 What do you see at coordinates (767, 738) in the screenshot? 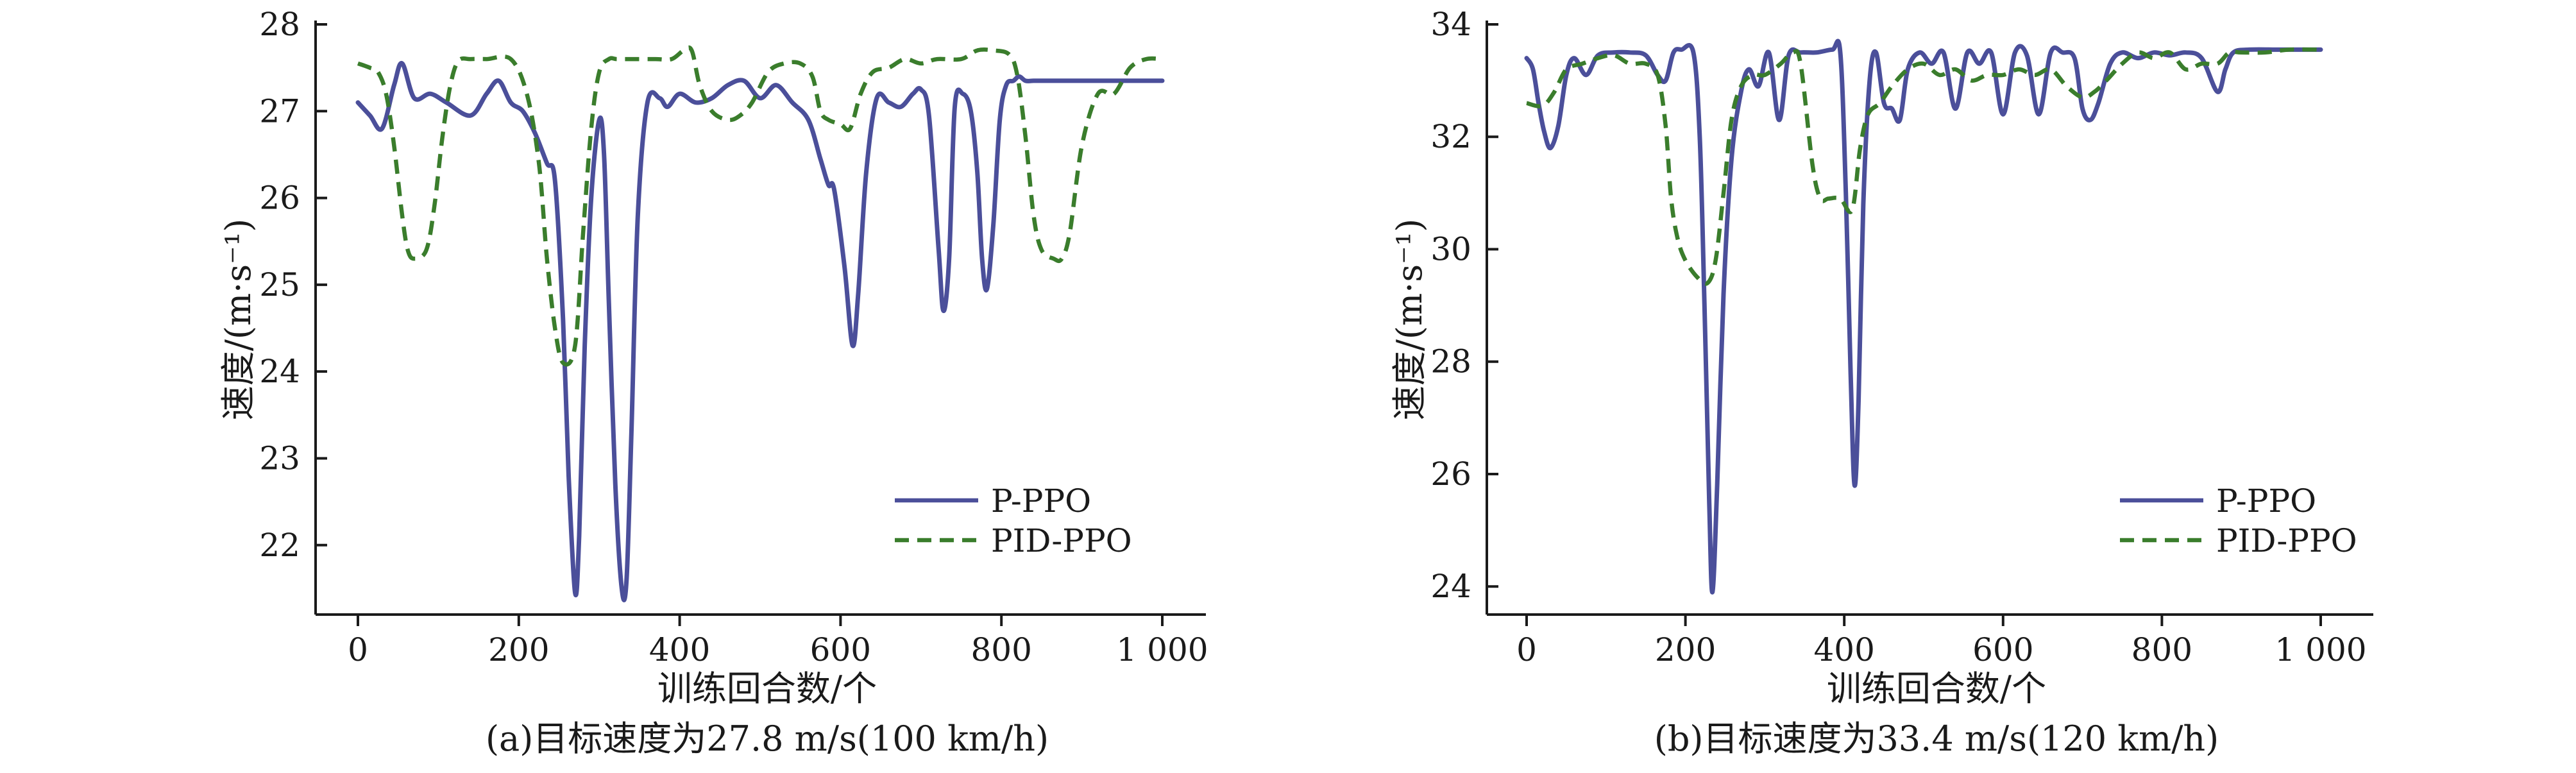
I see `figure-caption: (a)目标速度为27.8 m/s(100 km/h)` at bounding box center [767, 738].